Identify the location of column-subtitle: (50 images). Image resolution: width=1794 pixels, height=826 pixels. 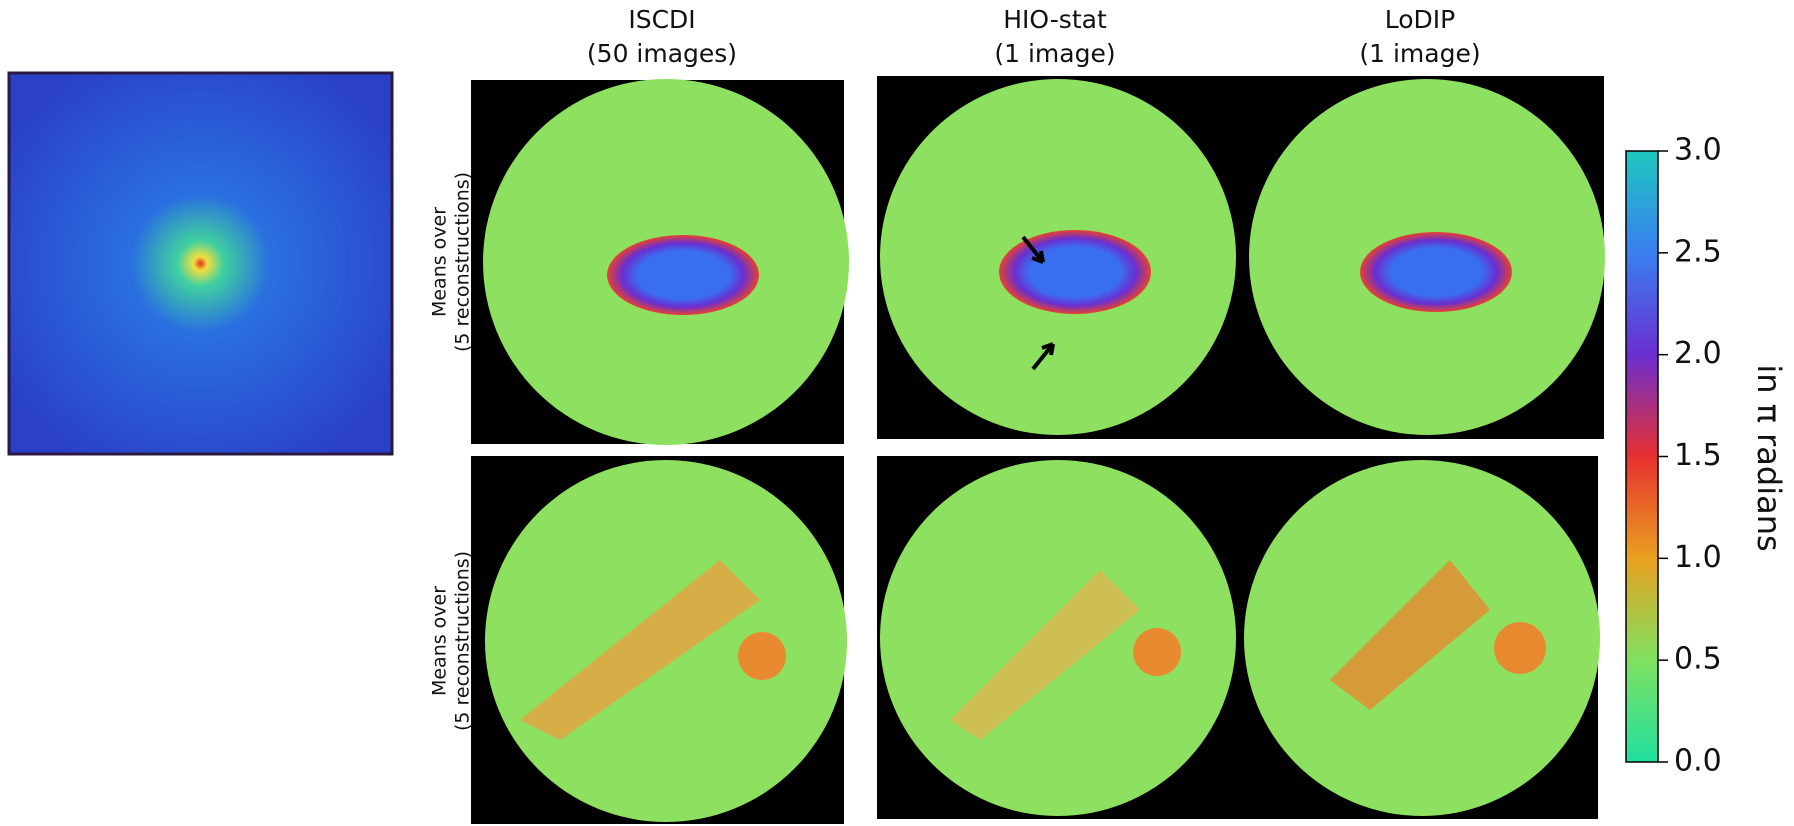
(662, 53).